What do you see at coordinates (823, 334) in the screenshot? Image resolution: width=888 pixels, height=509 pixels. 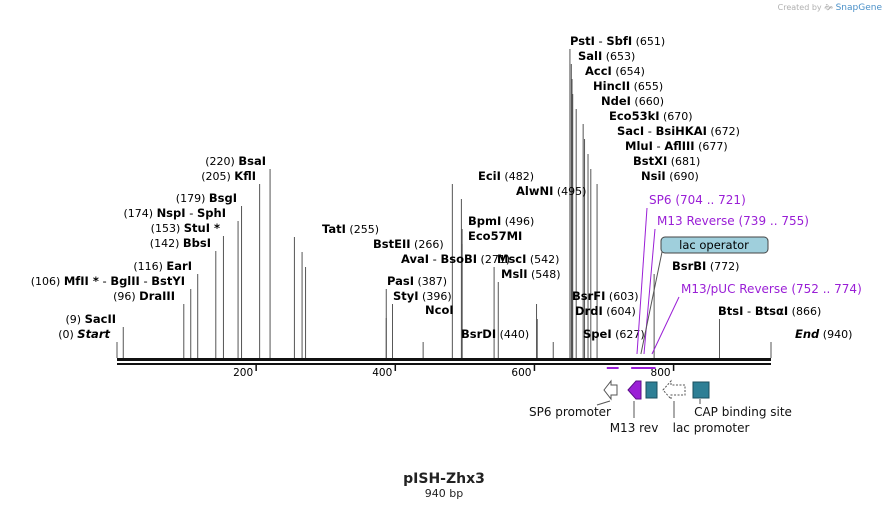 I see `enzyme-site: End (940)` at bounding box center [823, 334].